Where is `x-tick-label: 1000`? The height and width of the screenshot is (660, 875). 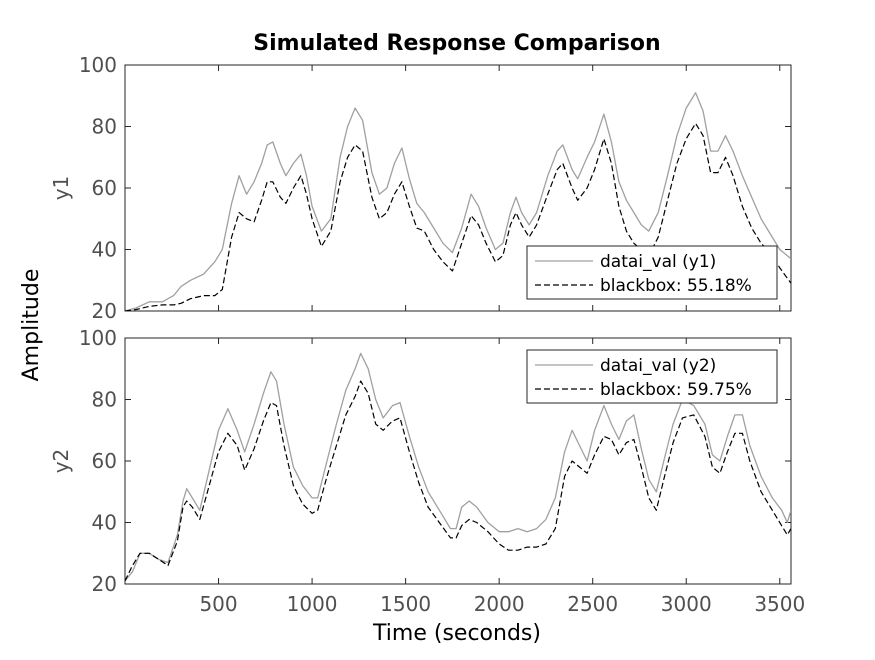 x-tick-label: 1000 is located at coordinates (312, 604).